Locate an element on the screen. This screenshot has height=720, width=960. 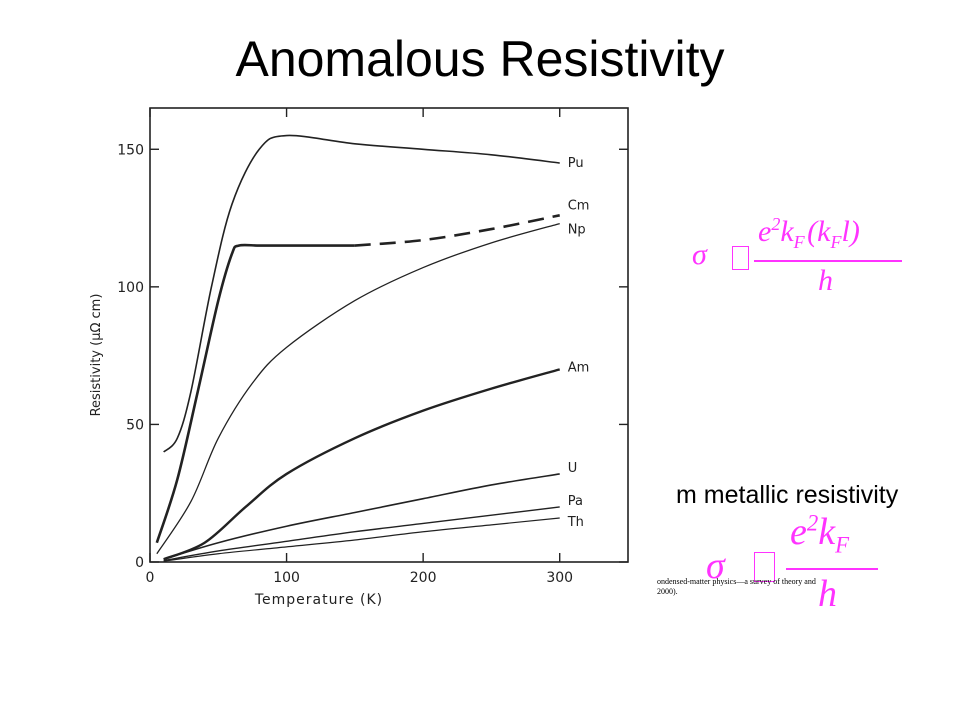
series-pa-line is located at coordinates (361, 534).